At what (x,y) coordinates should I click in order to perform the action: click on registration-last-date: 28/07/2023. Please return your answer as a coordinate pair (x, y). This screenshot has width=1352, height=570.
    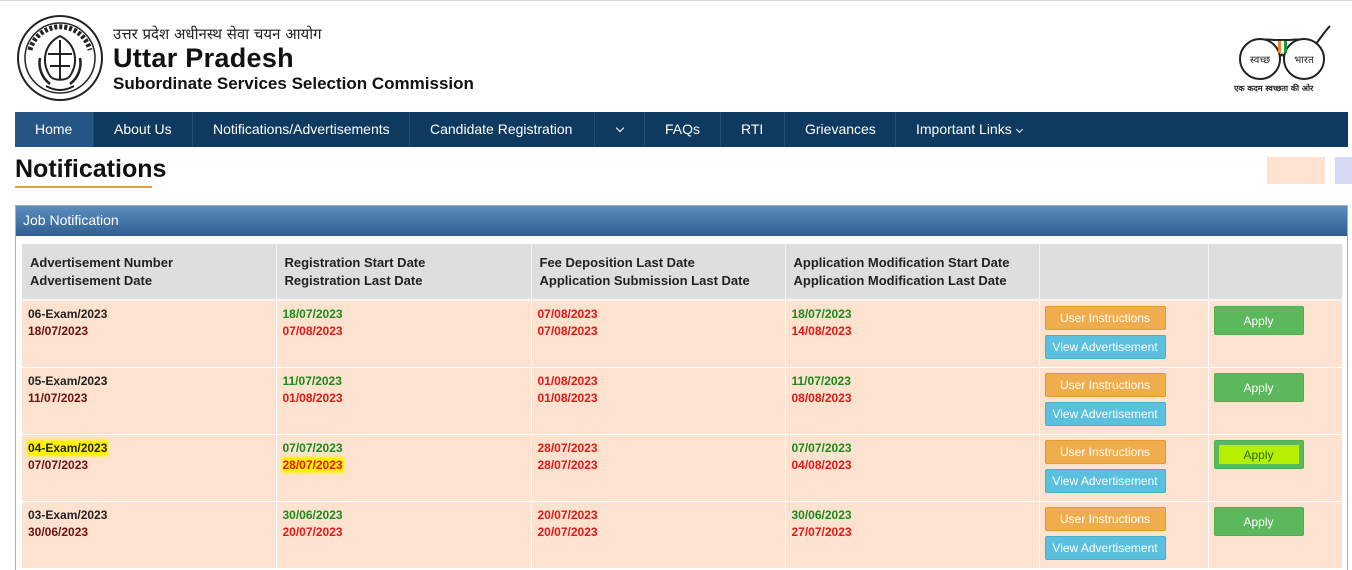
    Looking at the image, I should click on (312, 464).